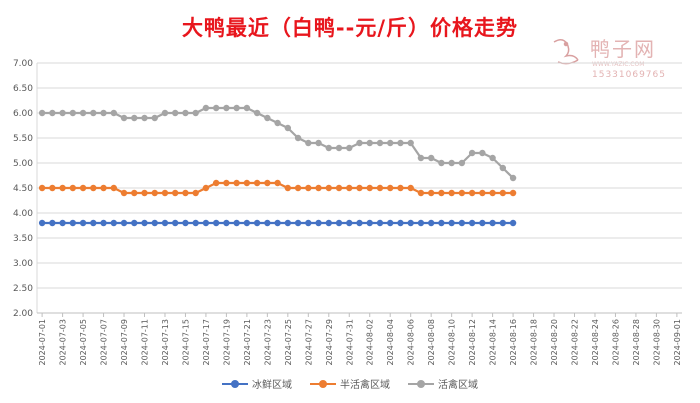 This screenshot has width=700, height=403. Describe the element at coordinates (656, 342) in the screenshot. I see `x-tick-label: 2024-08-30` at that location.